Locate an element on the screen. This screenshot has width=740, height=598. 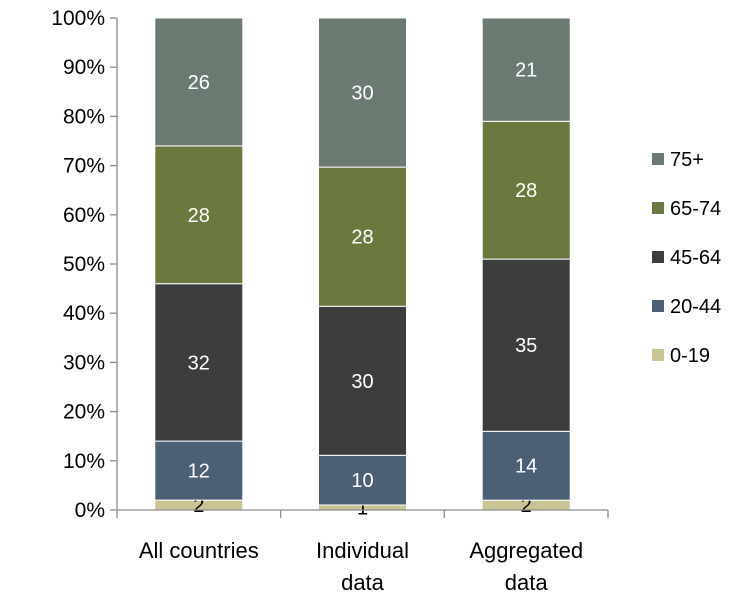
data-label: 1 is located at coordinates (362, 509).